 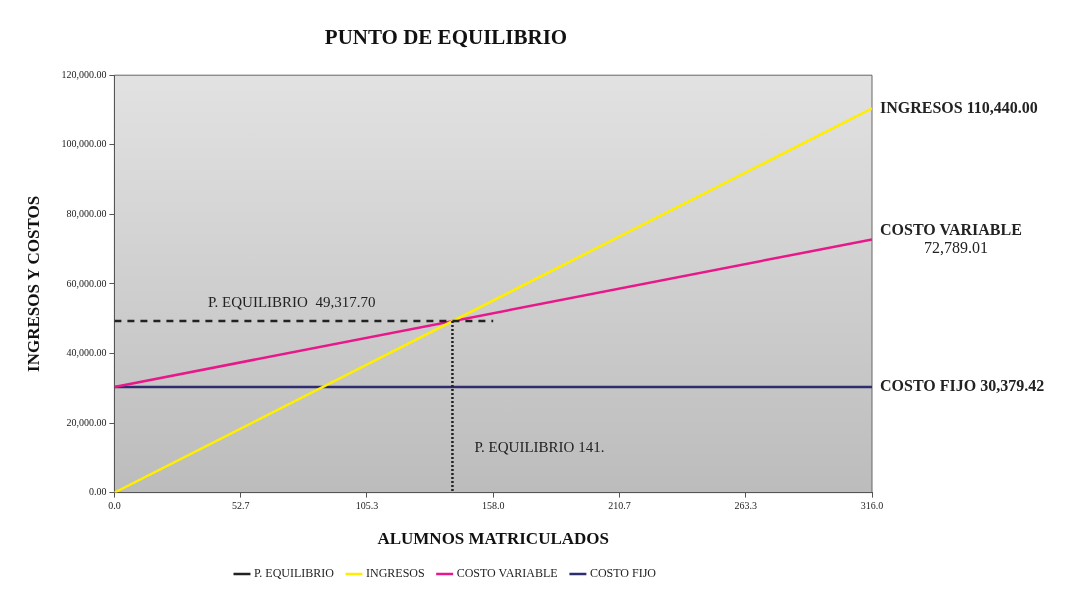 I want to click on legend-label: COSTO VARIABLE, so click(x=507, y=573).